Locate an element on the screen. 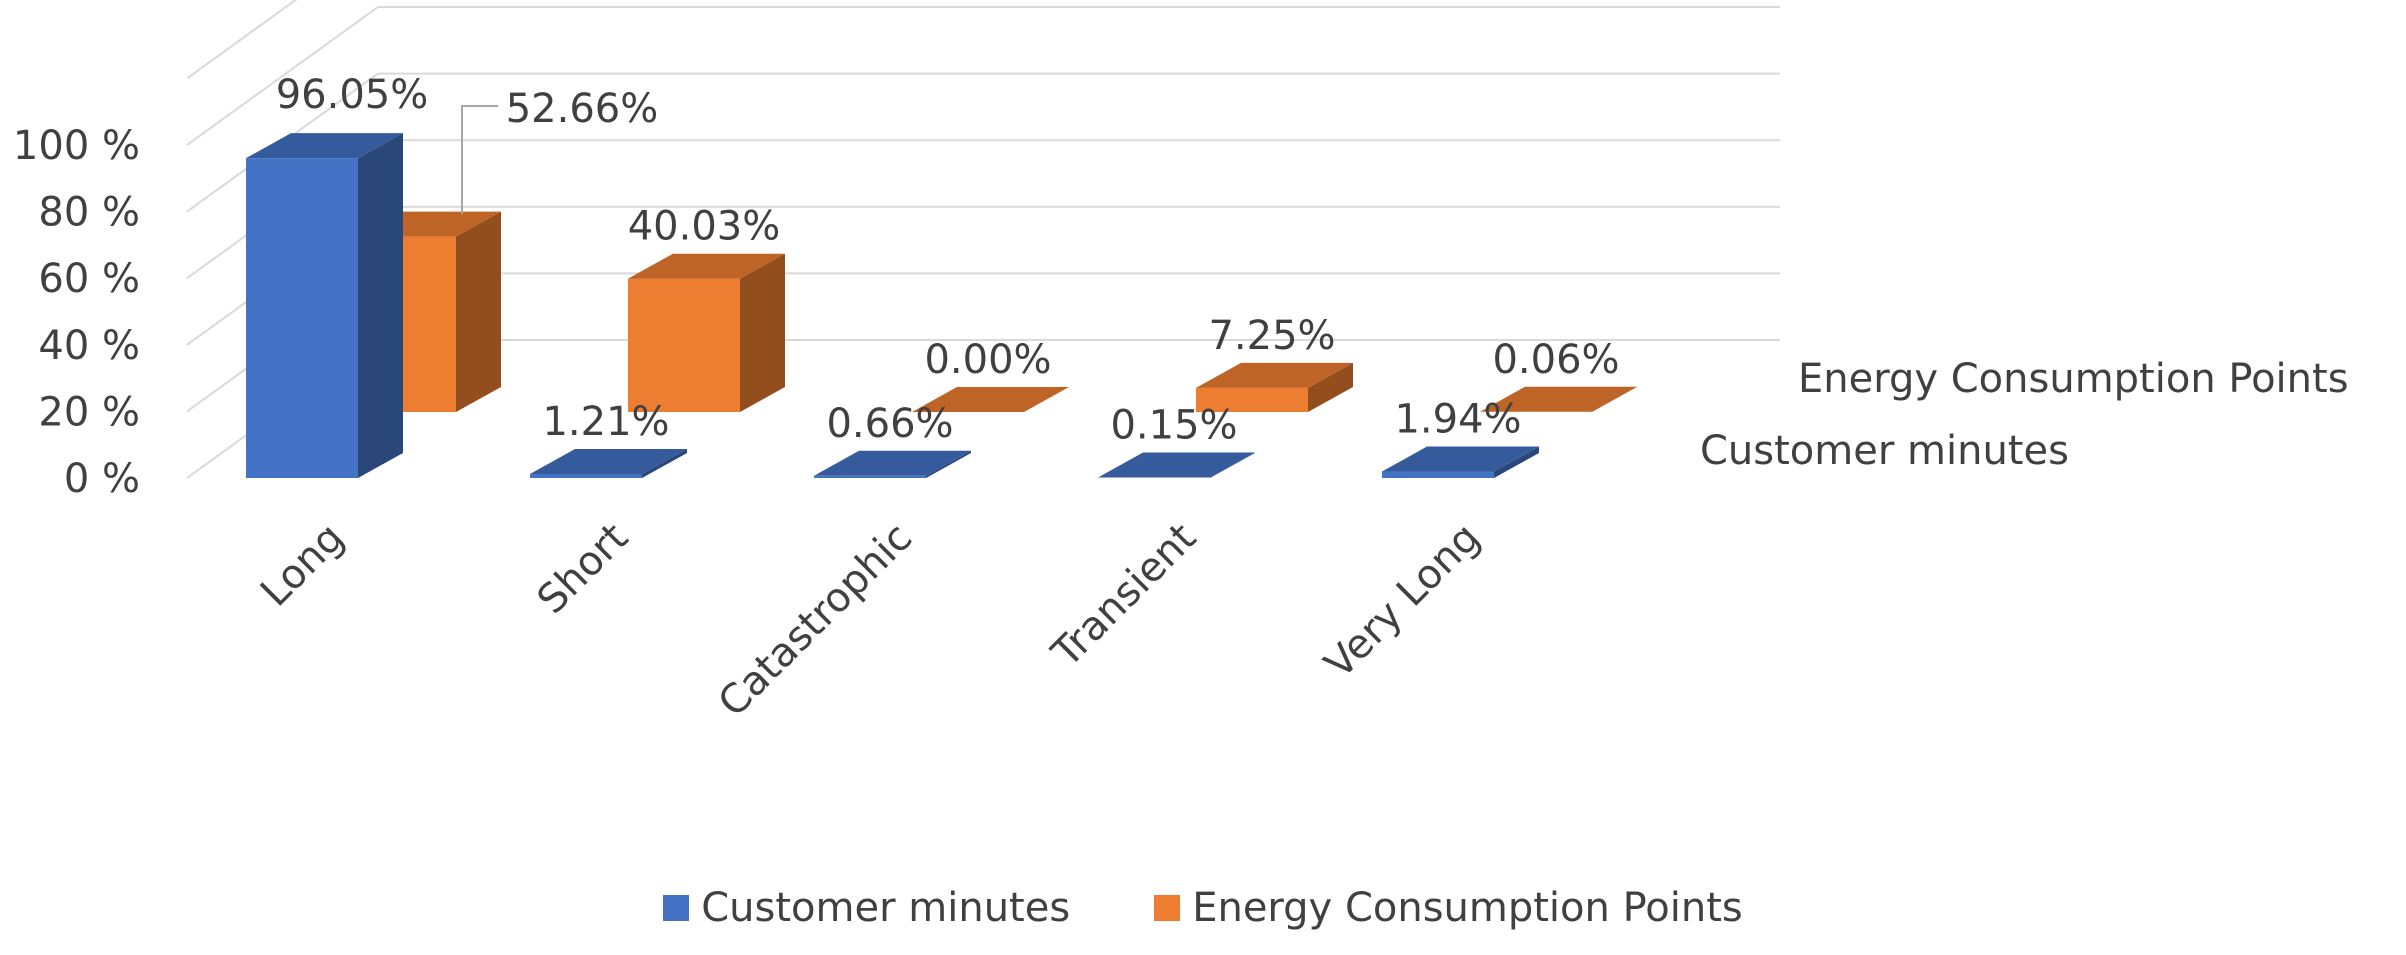 The image size is (2406, 955). y-tick-label: 100 % is located at coordinates (76, 146).